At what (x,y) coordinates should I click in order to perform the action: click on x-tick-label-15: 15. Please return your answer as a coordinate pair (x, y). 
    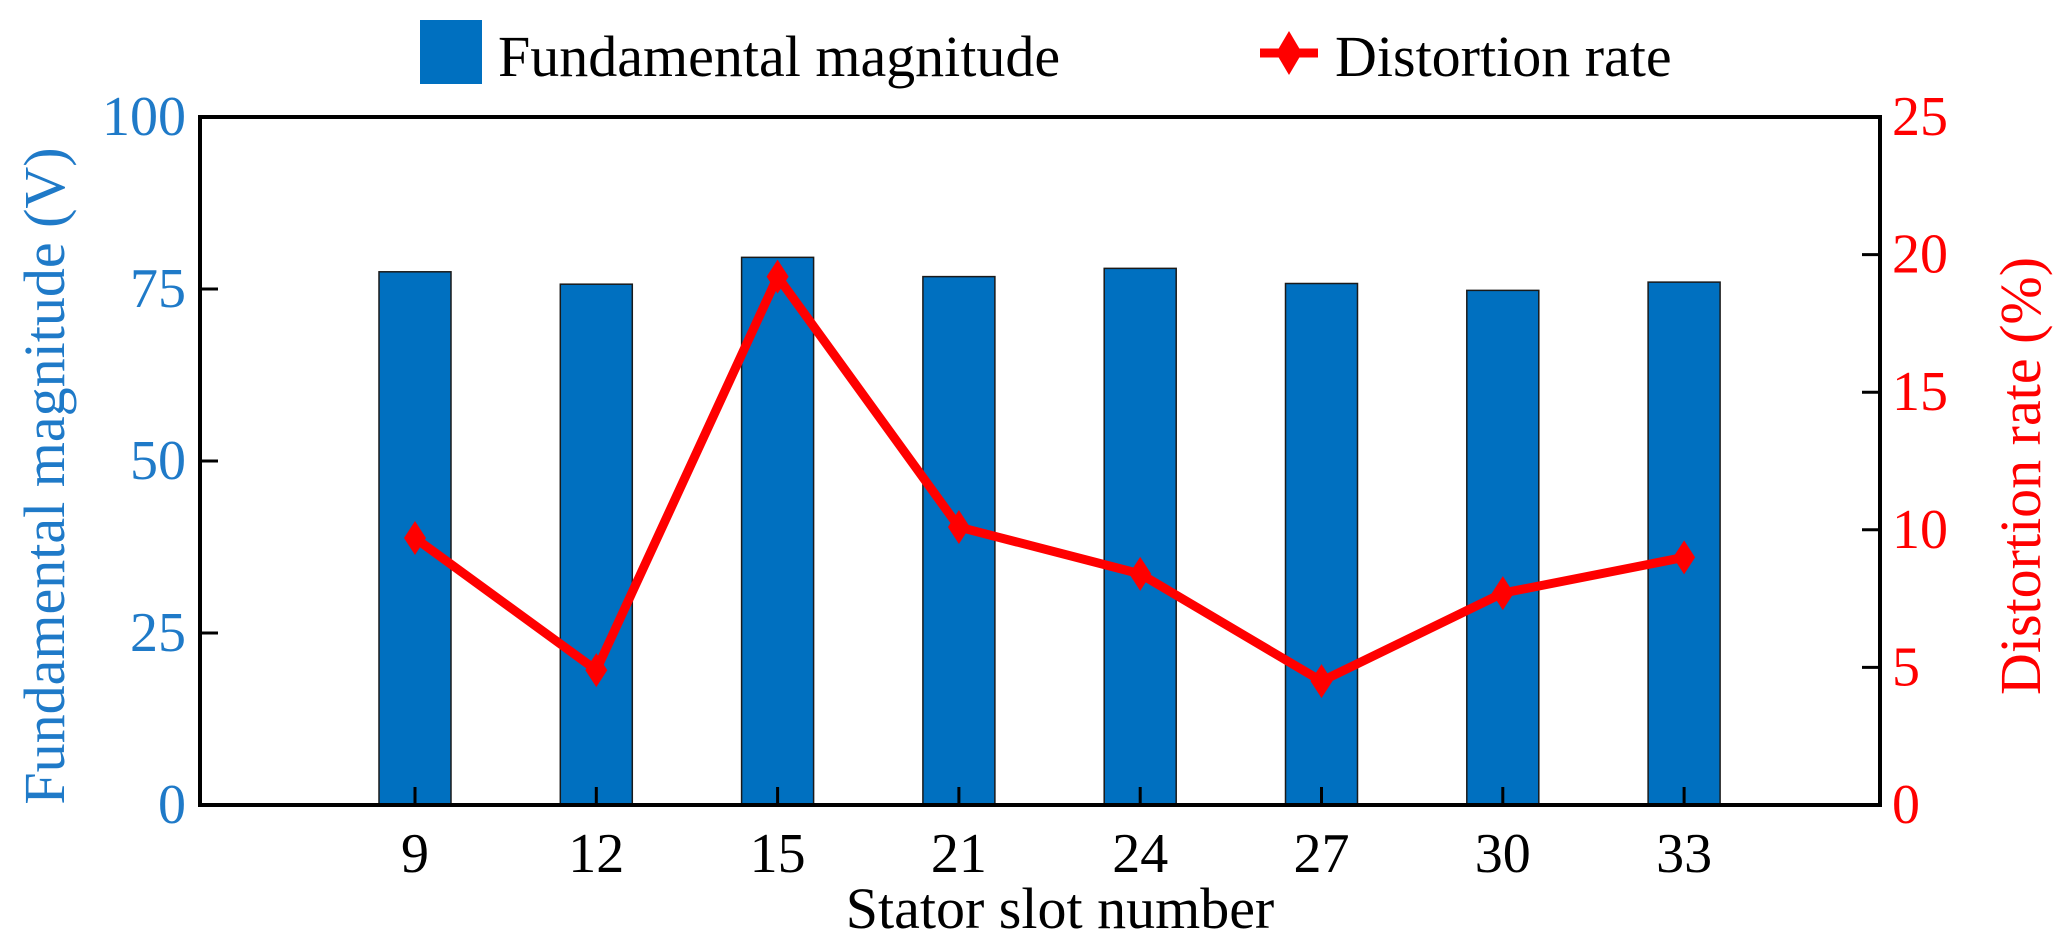
    Looking at the image, I should click on (778, 854).